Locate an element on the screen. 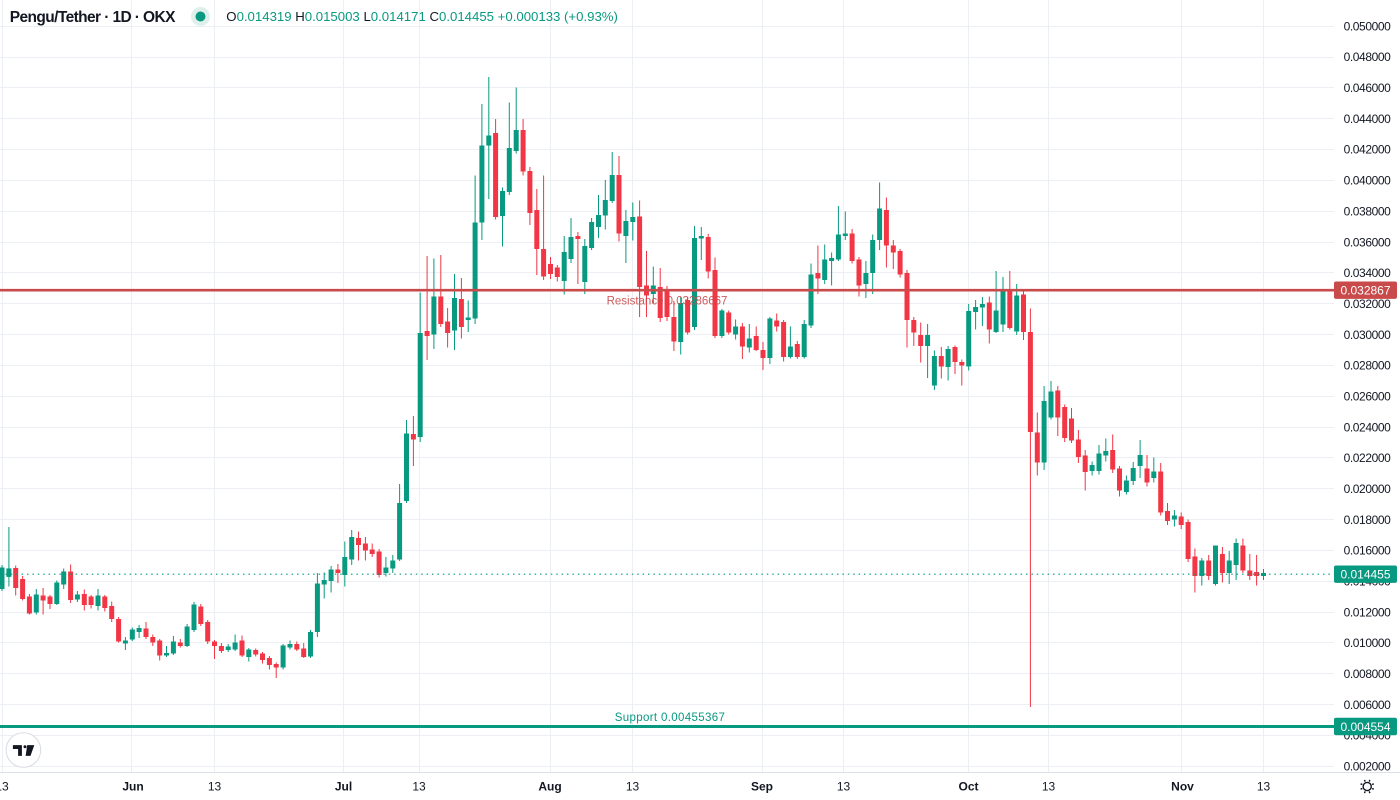  svg-text: Sep is located at coordinates (762, 787).